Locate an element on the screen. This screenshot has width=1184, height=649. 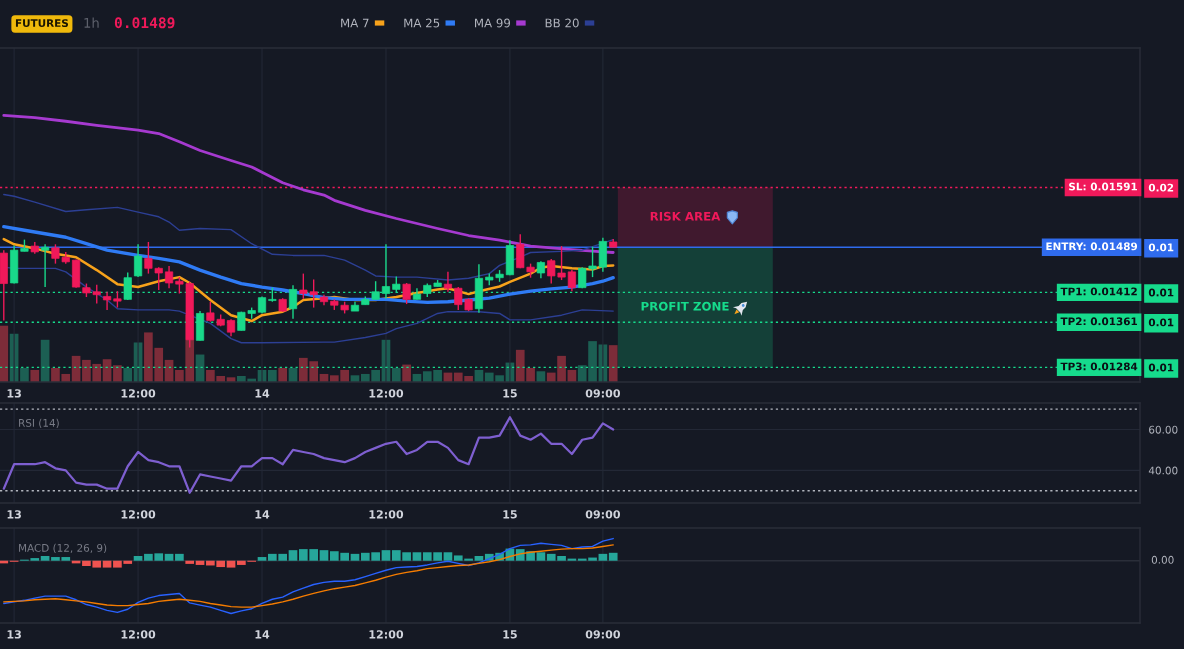
y-tick-label: 0.02 is located at coordinates (1161, 187).